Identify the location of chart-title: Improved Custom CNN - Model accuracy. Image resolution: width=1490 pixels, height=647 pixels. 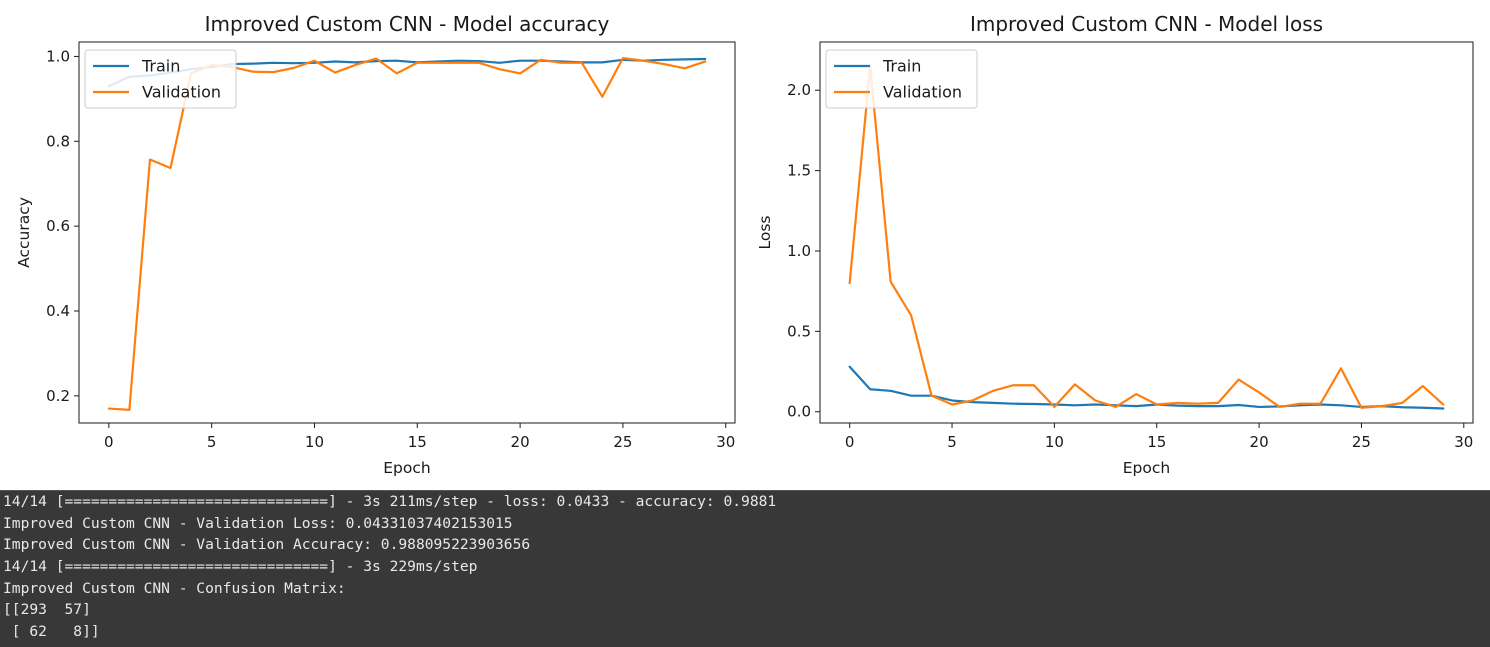
(407, 24).